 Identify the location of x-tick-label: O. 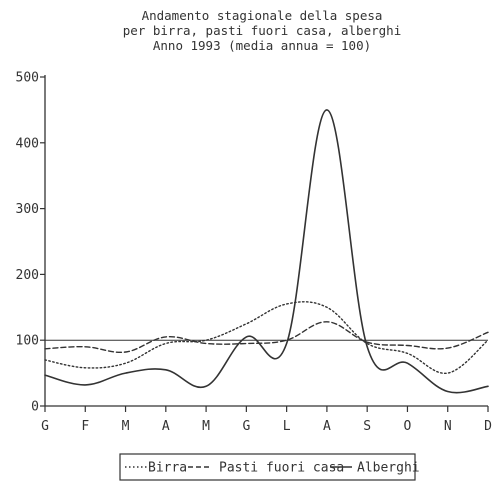
(408, 426).